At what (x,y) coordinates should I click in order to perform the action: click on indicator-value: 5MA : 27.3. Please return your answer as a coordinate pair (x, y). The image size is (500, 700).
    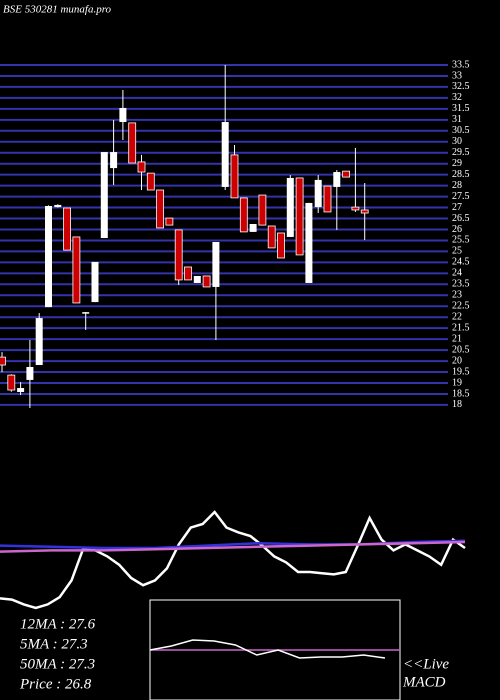
    Looking at the image, I should click on (54, 644).